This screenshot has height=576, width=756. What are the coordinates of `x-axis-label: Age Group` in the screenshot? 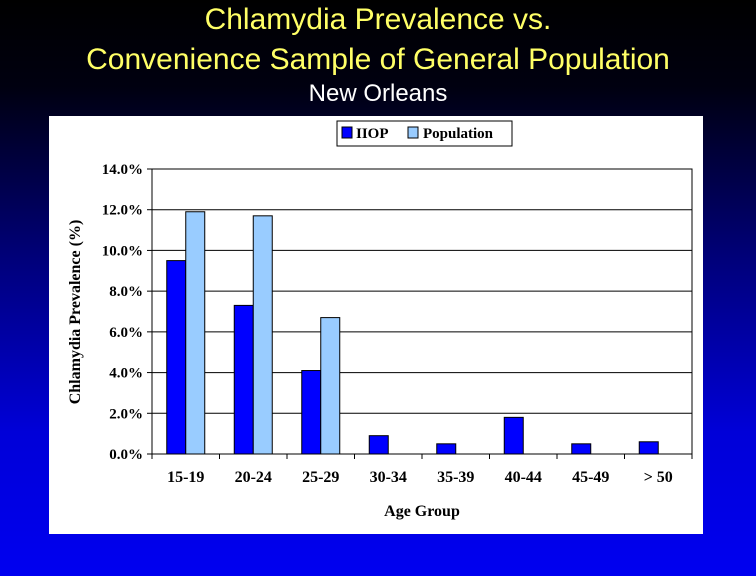 It's located at (422, 511).